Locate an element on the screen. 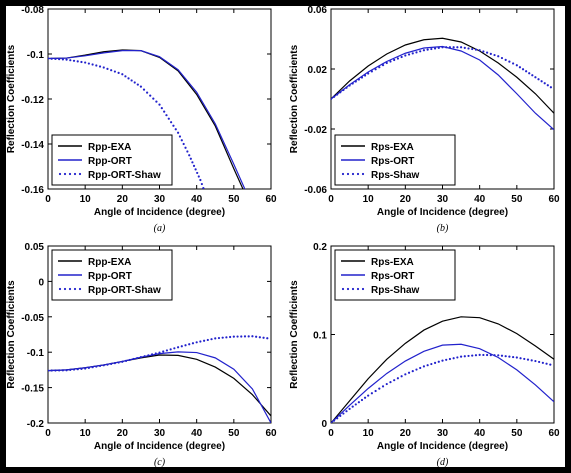  y-tick-label: 0.05 is located at coordinates (35, 247).